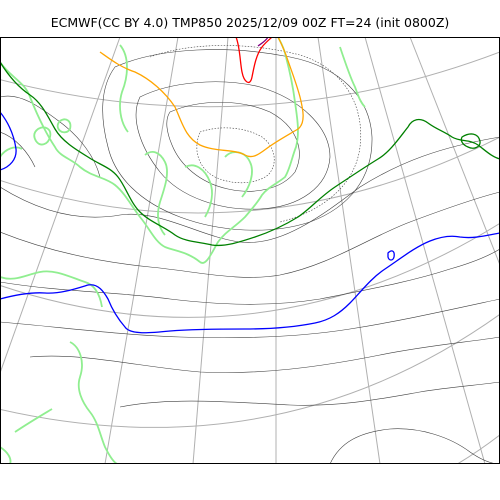  I want to click on isotherm-plus6, so click(201, 97).